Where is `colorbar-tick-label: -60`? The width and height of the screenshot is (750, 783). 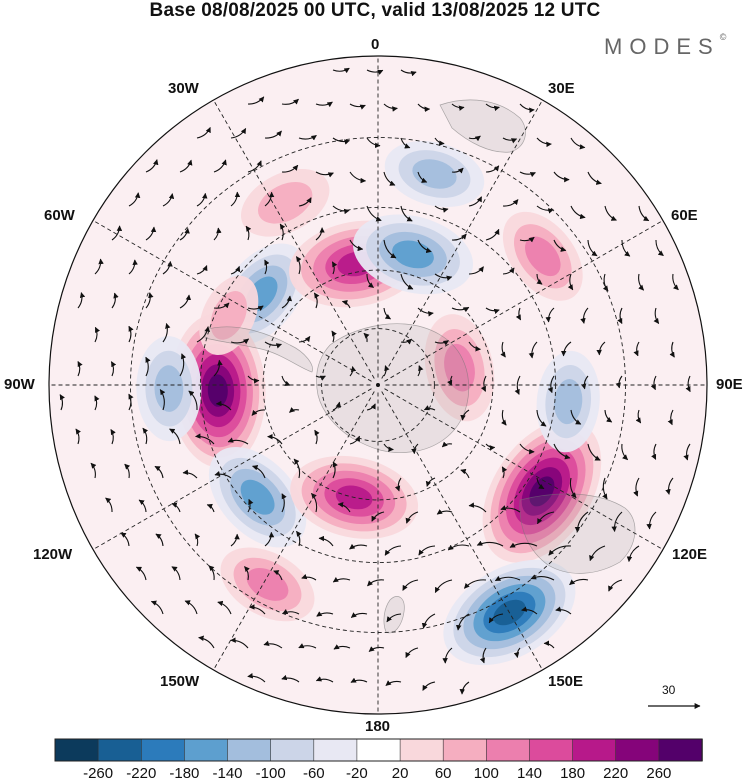
colorbar-tick-label: -60 is located at coordinates (313, 773).